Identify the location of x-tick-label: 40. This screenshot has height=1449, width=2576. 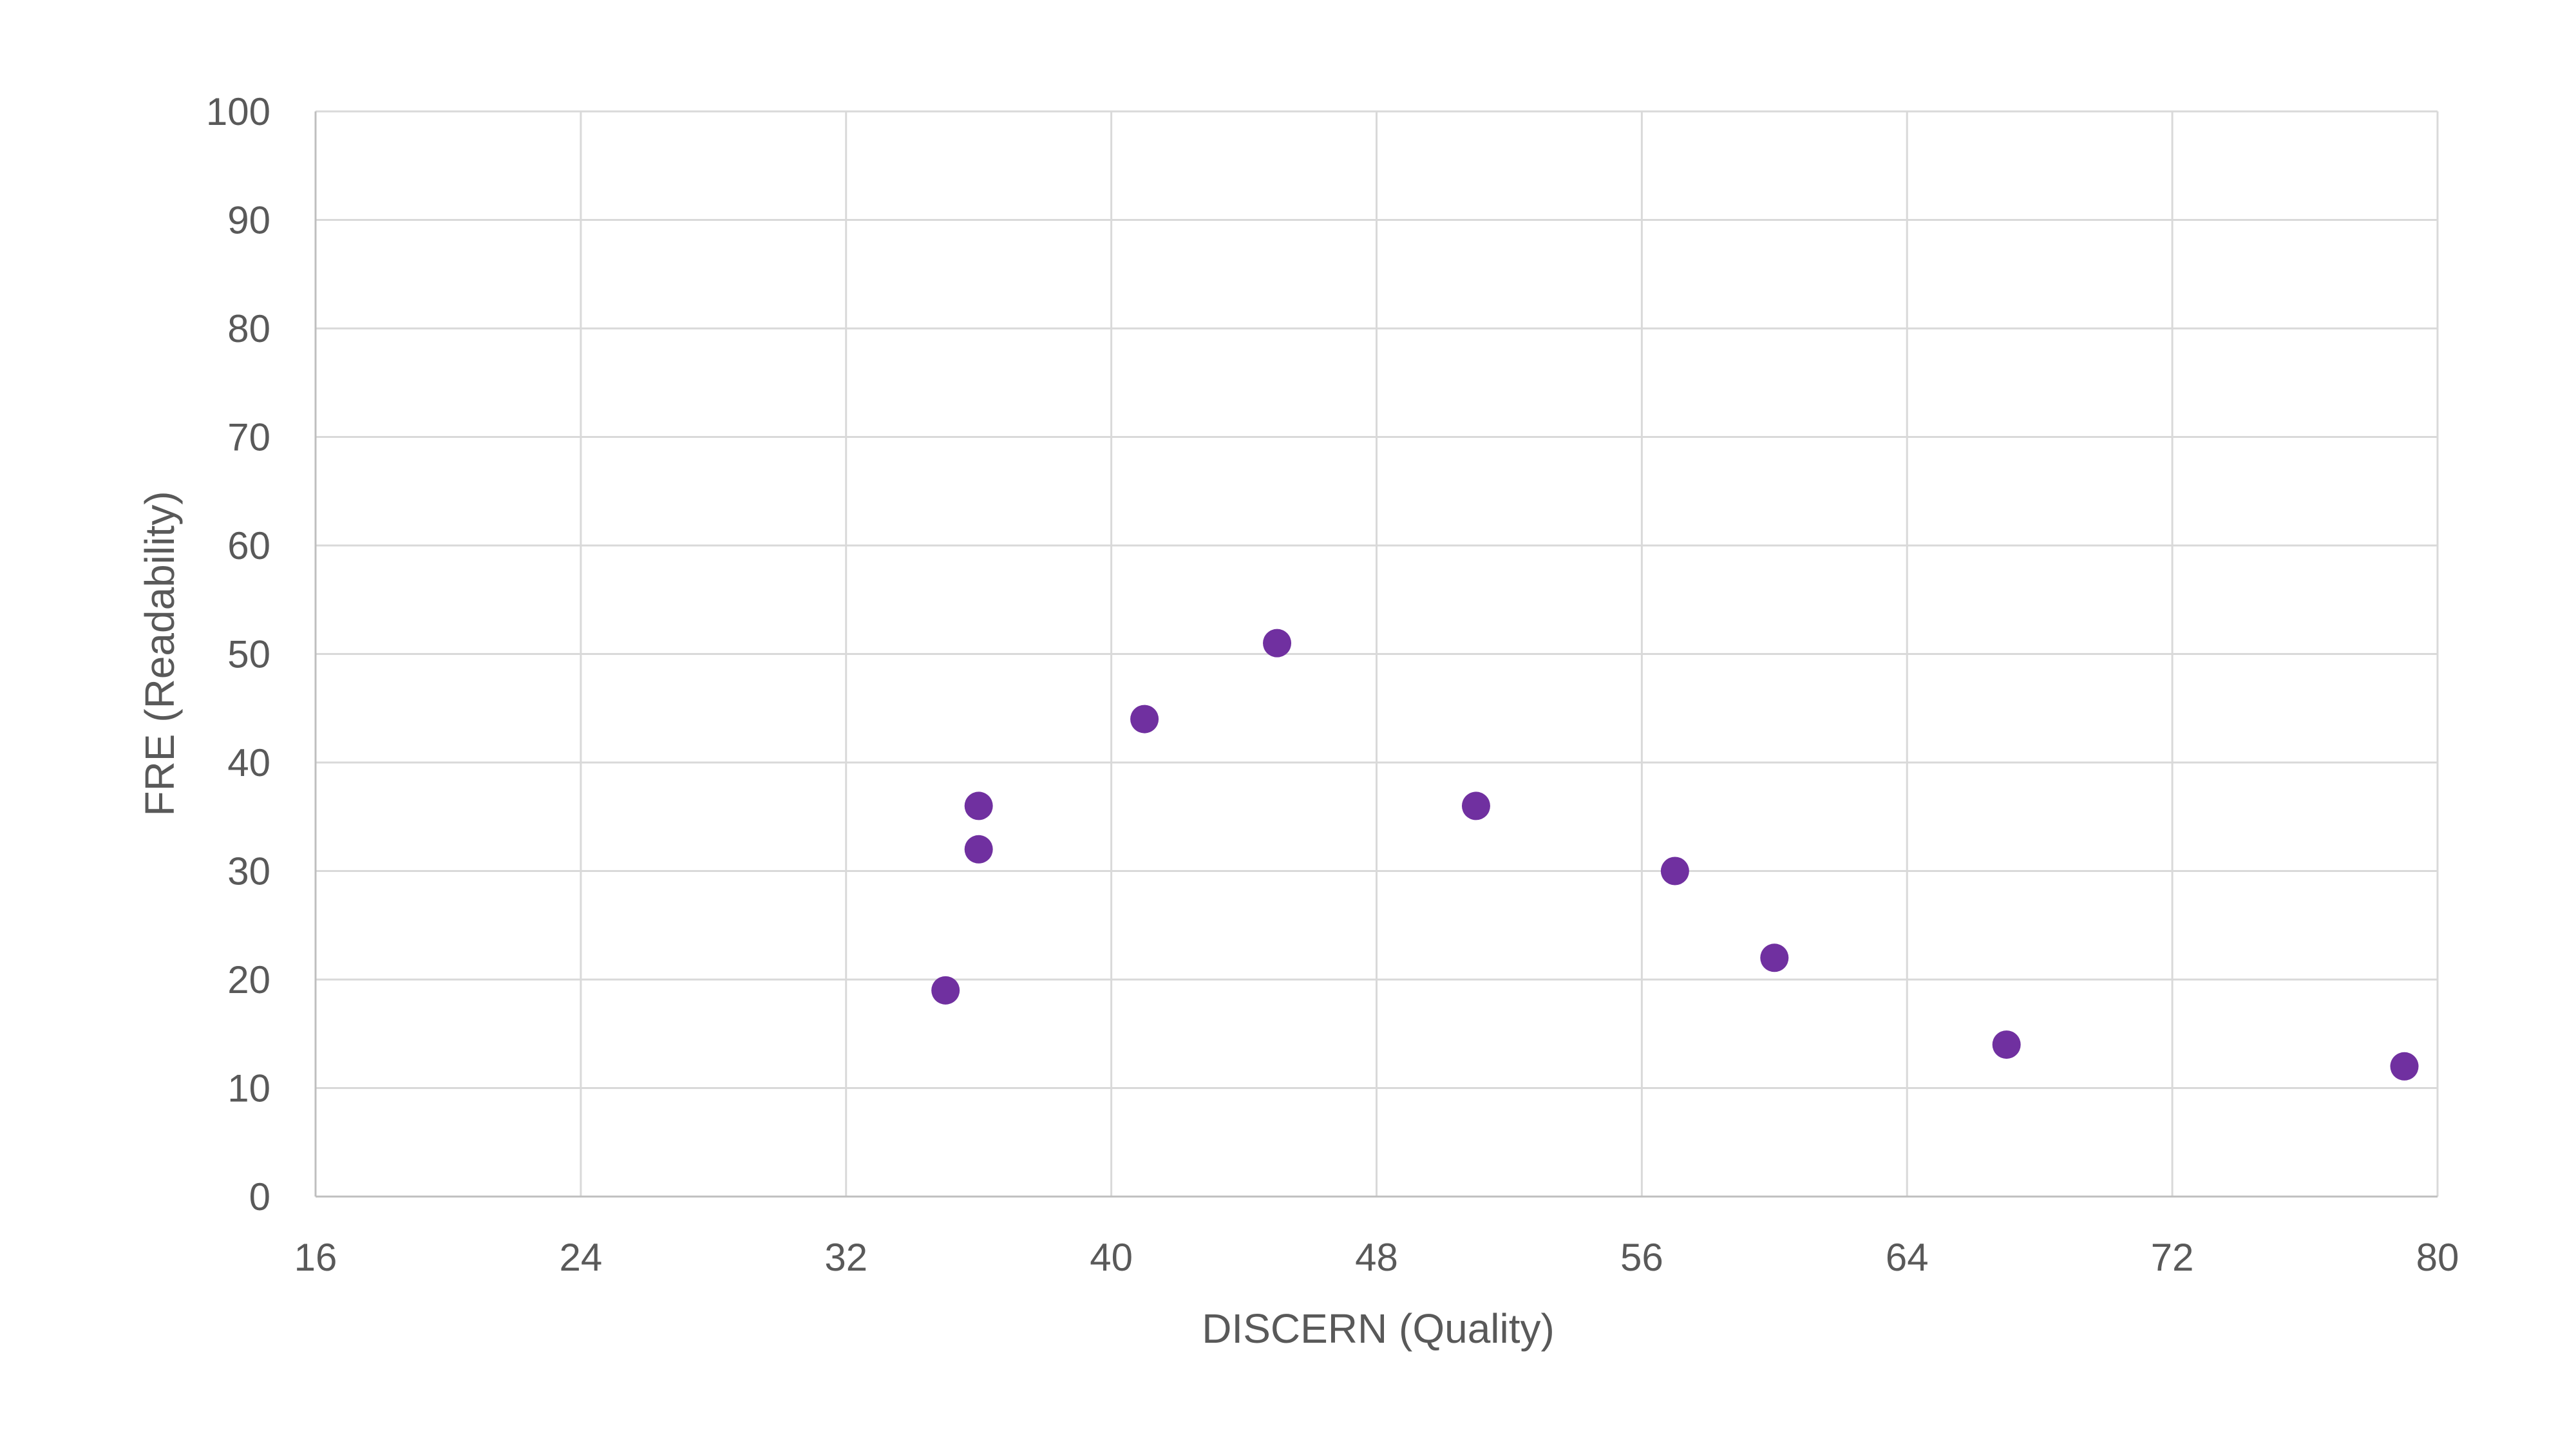
(1111, 1257).